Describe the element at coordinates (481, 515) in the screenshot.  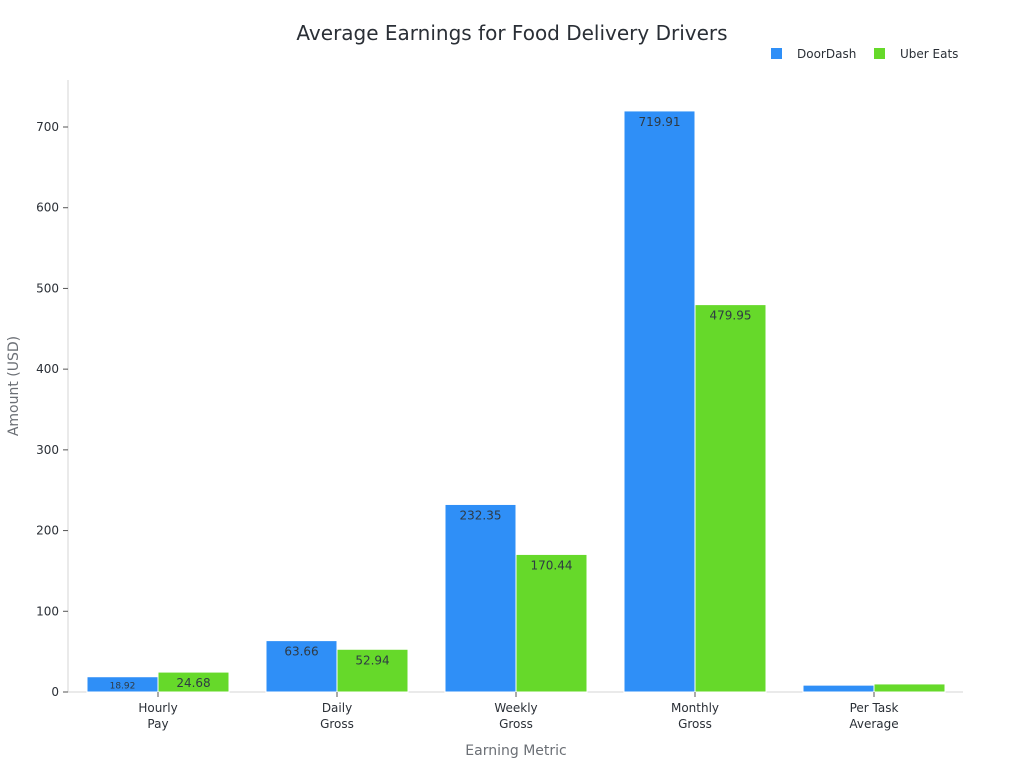
I see `data-label: 232.35` at that location.